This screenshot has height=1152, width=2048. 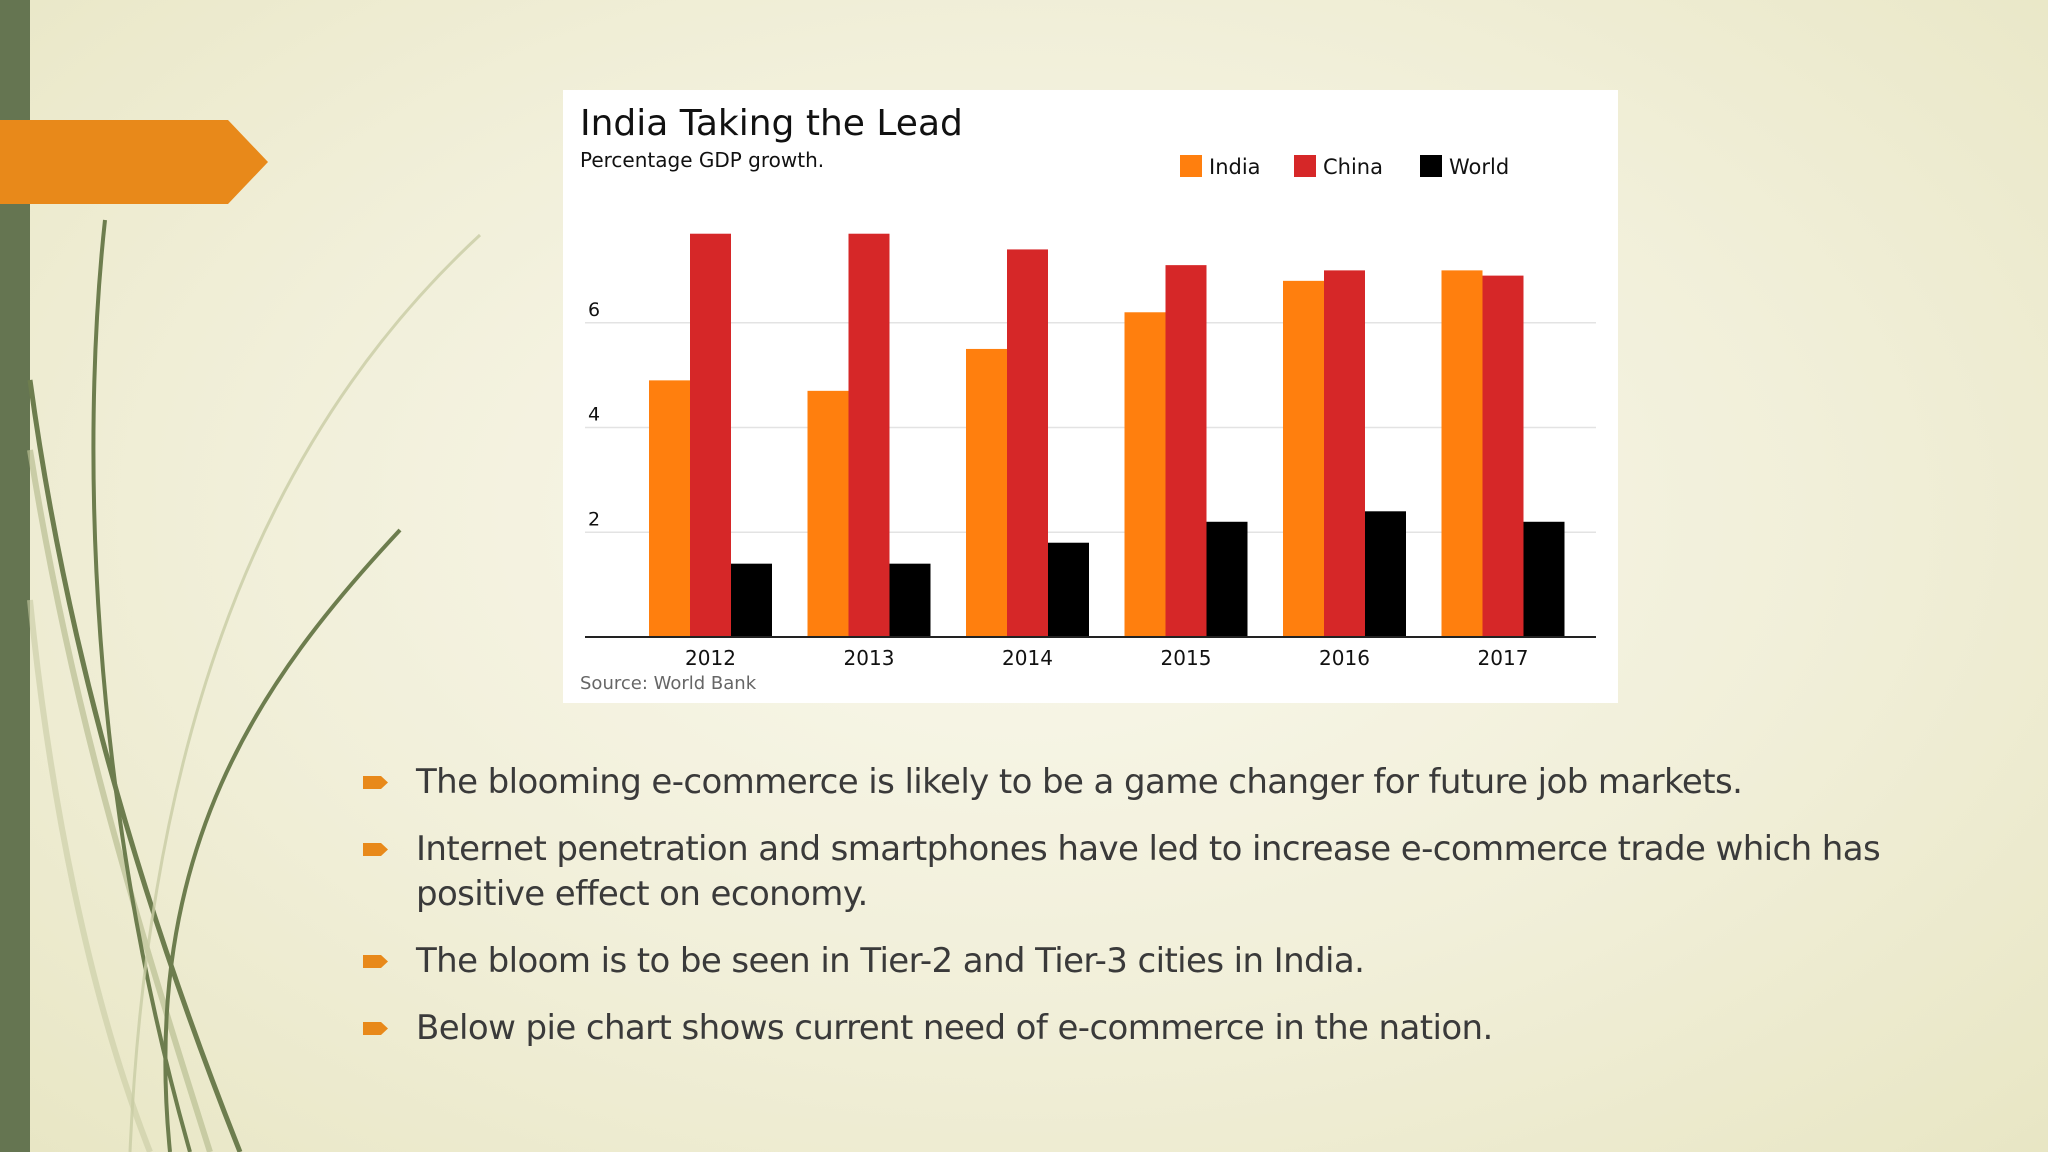 I want to click on orange-arrow-tab, so click(x=134, y=162).